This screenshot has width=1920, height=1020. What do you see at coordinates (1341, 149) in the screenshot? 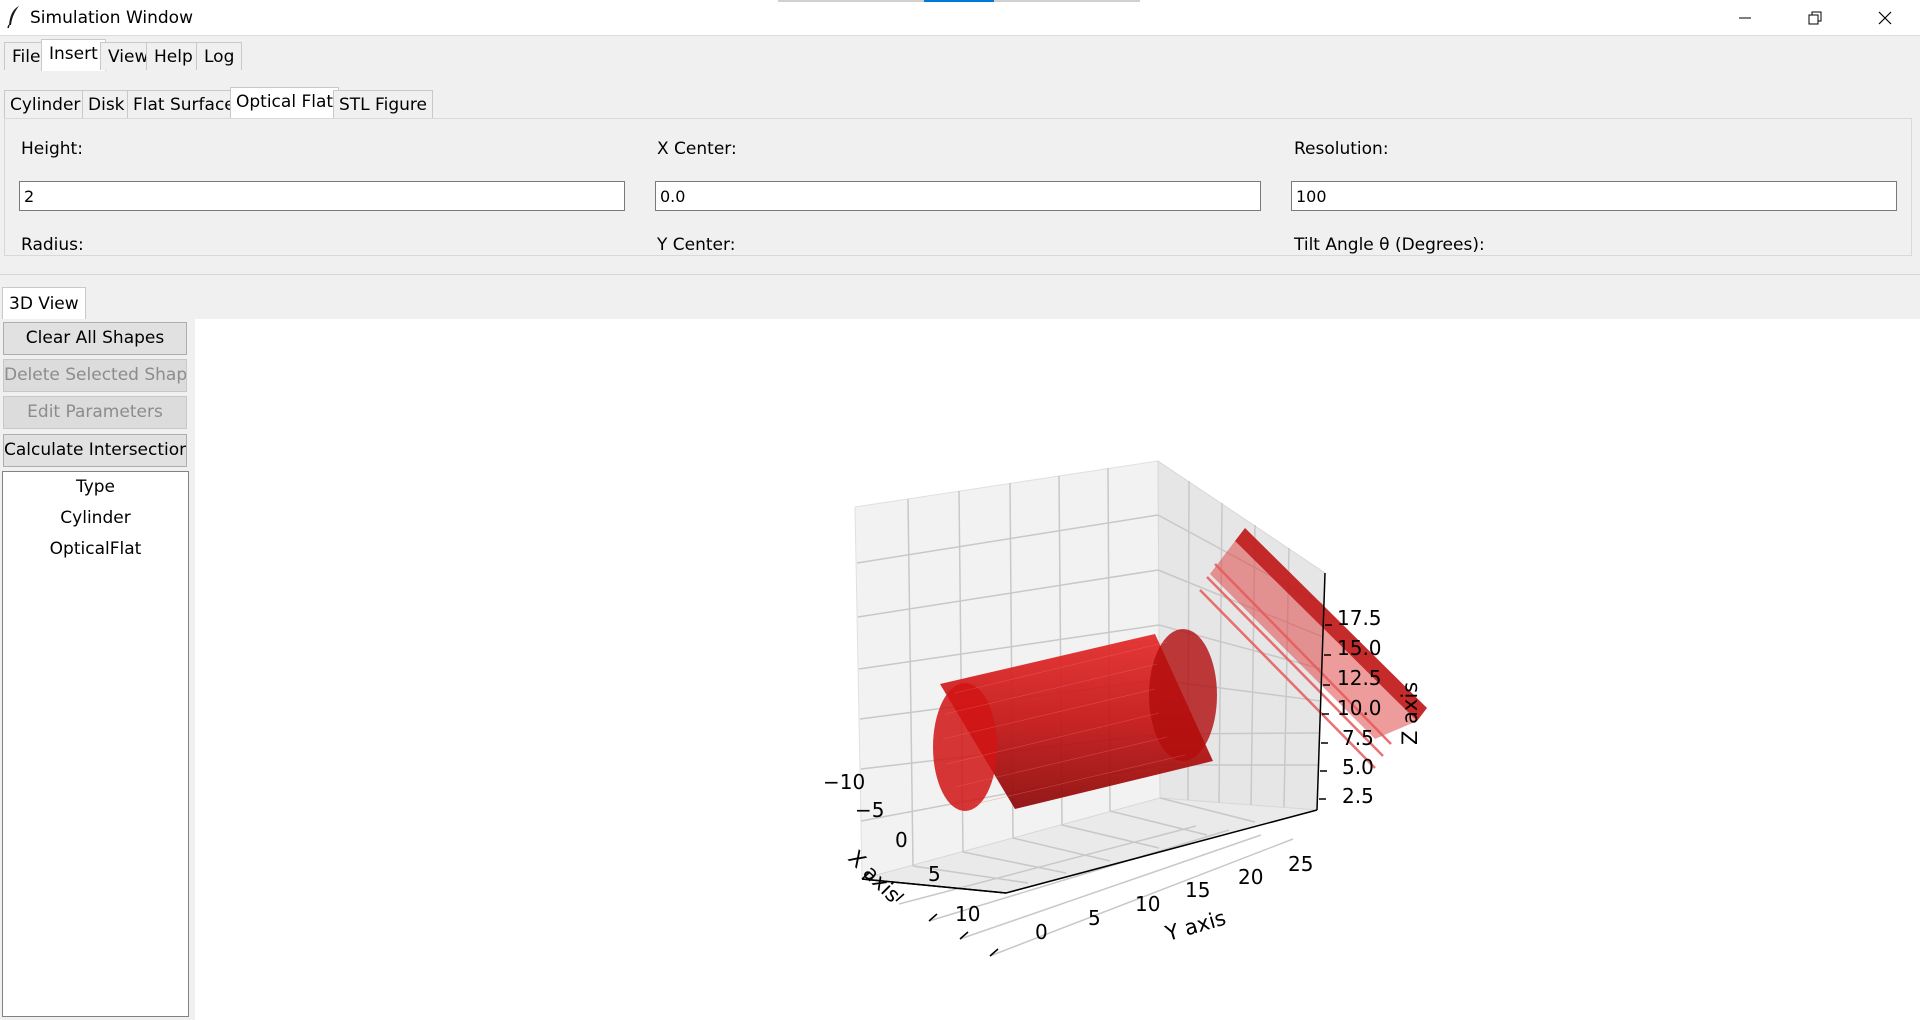
I see `resolution-label: Resolution:` at bounding box center [1341, 149].